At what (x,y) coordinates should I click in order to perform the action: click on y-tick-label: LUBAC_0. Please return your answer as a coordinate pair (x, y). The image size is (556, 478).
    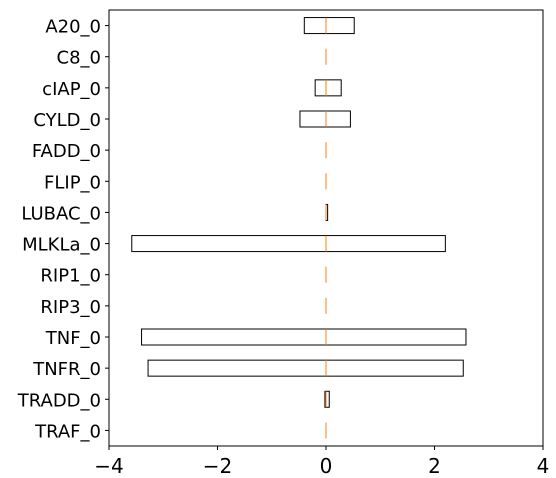
    Looking at the image, I should click on (61, 213).